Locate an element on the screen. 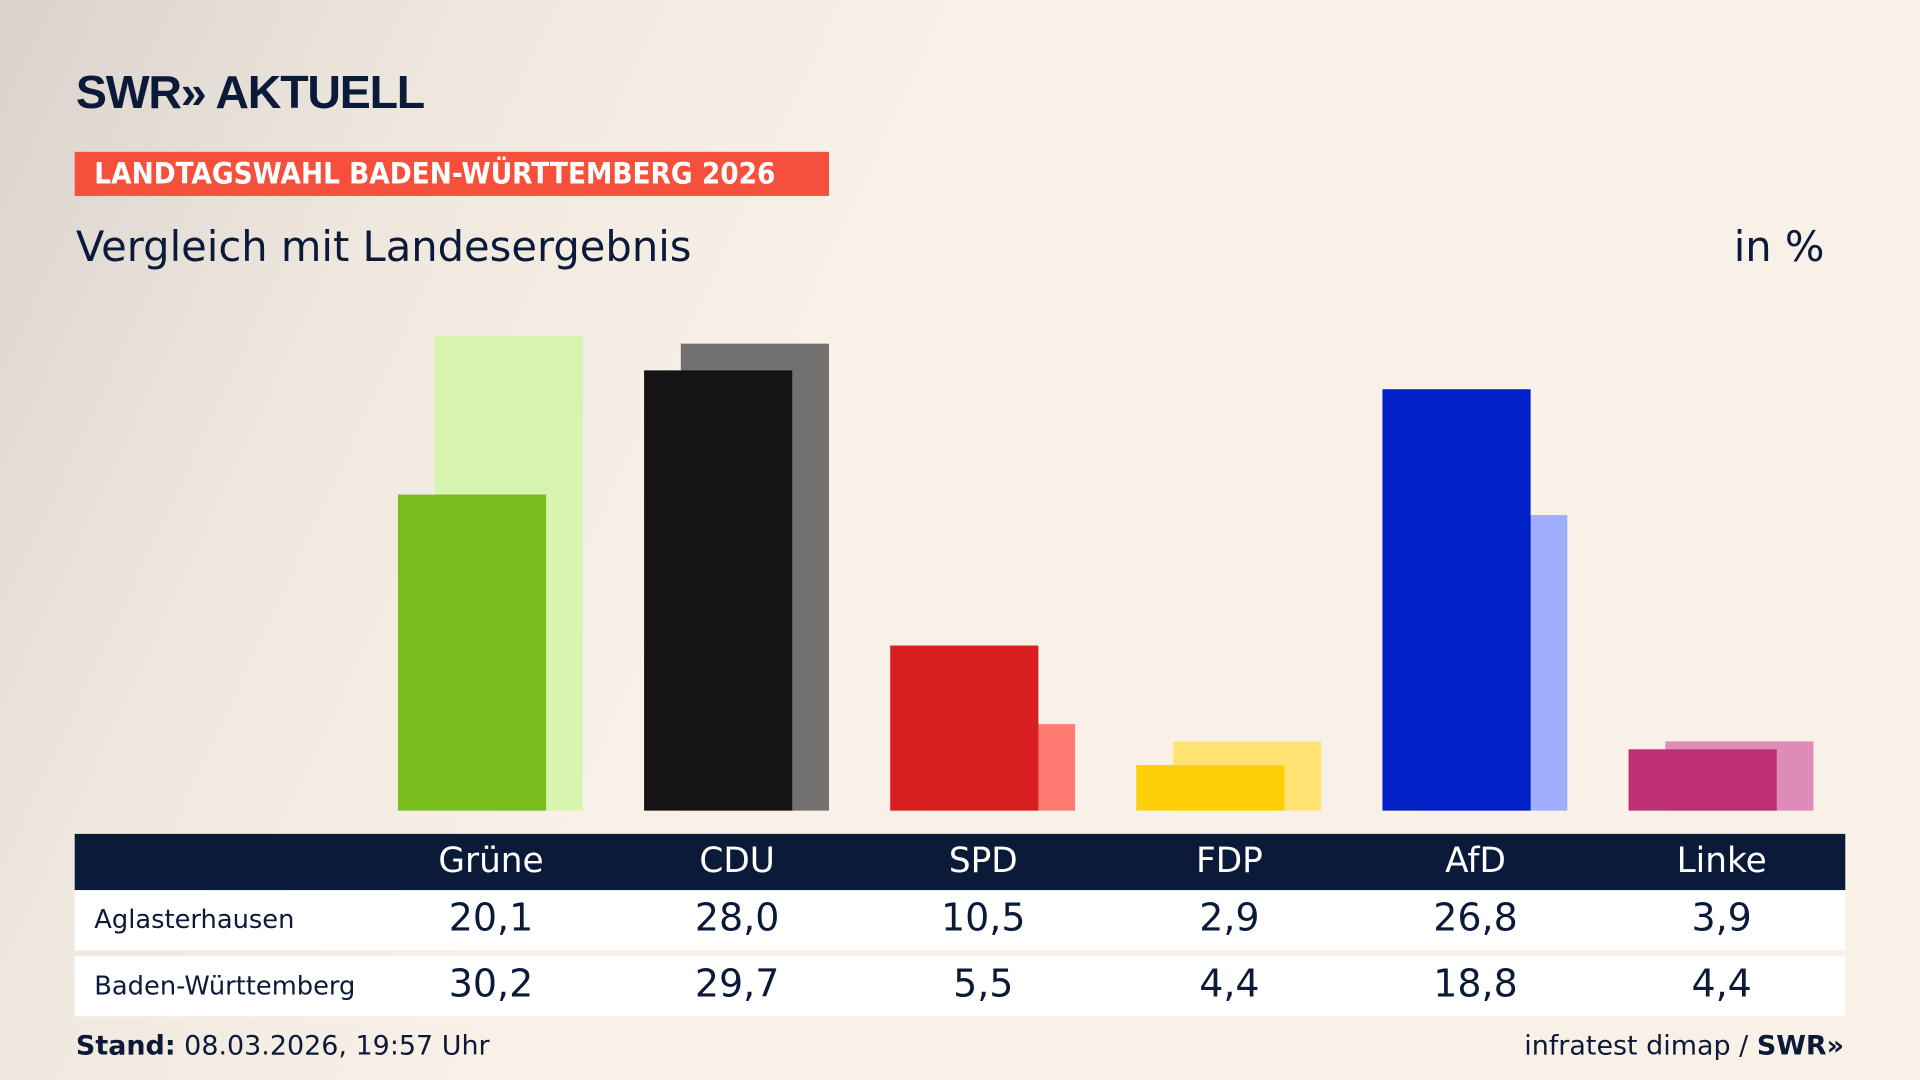 The image size is (1920, 1080). value-cell: 26,8 is located at coordinates (1475, 918).